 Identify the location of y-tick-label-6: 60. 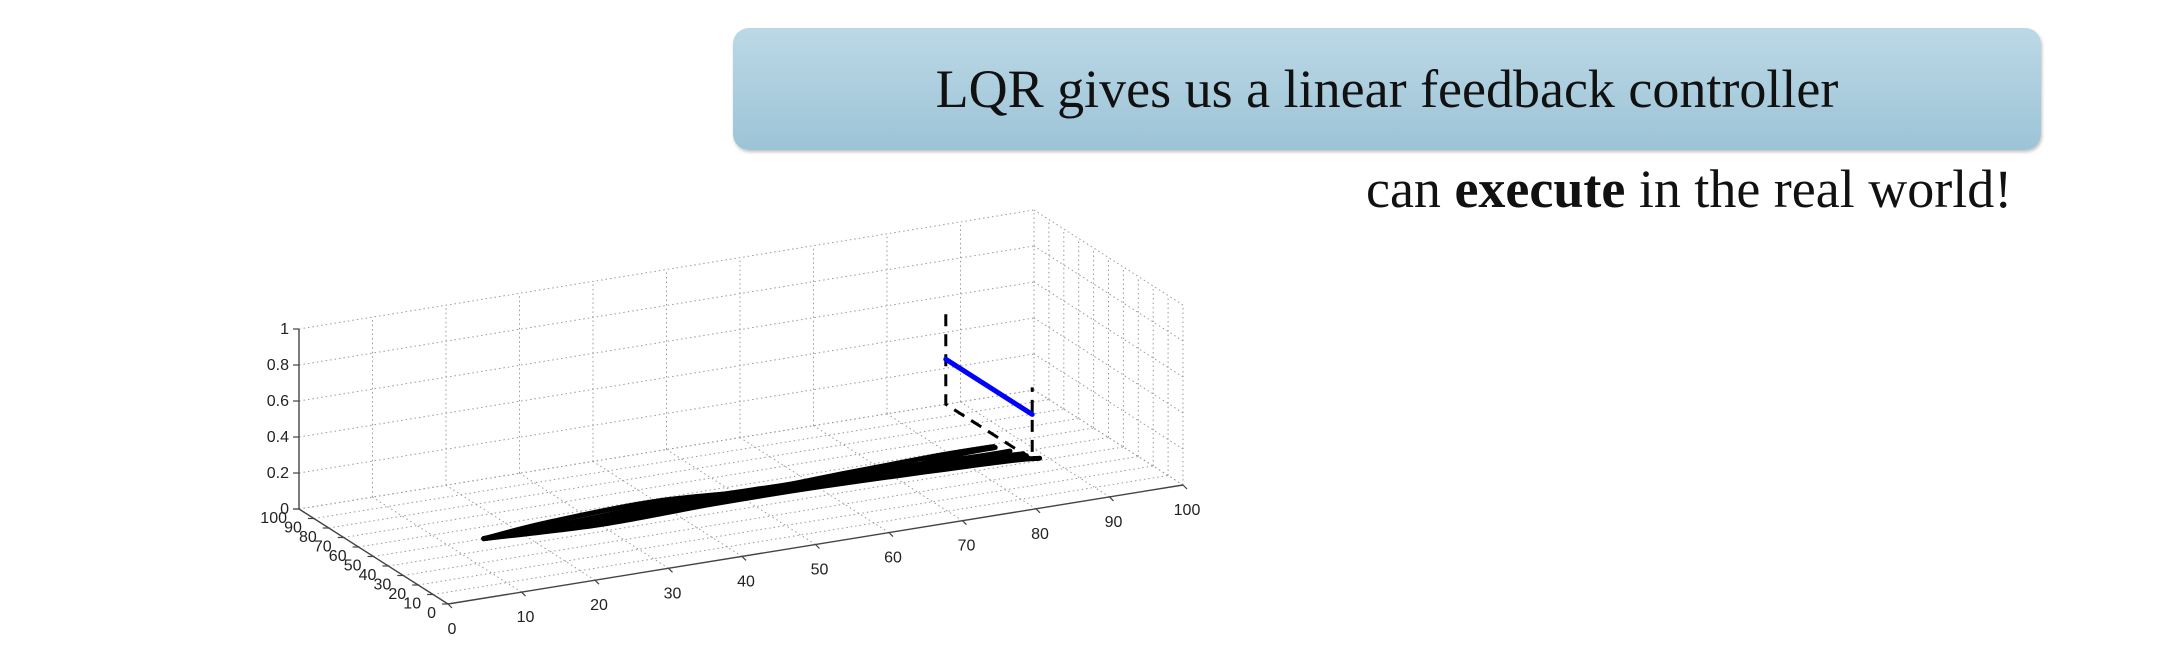
(338, 556).